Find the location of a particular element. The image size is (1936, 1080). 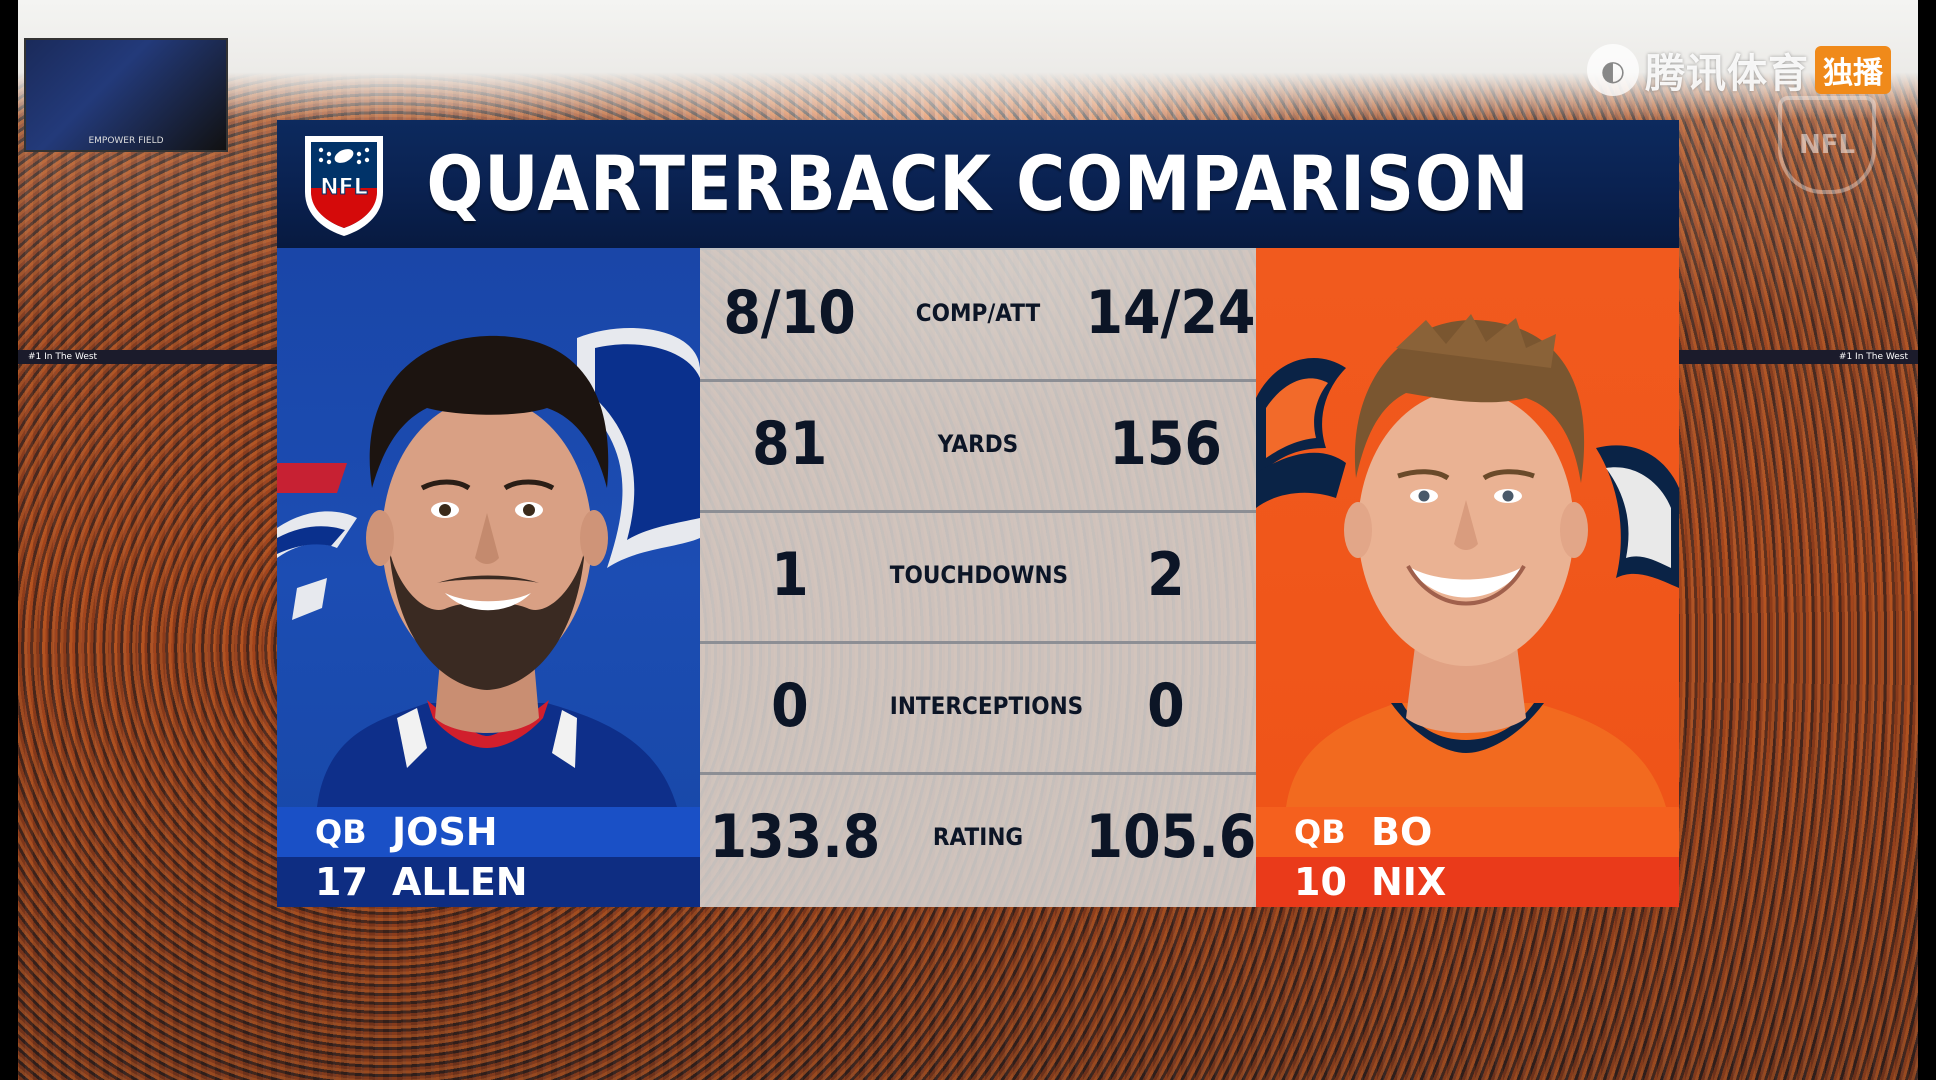

stat-right-value: 156 is located at coordinates (1166, 444).